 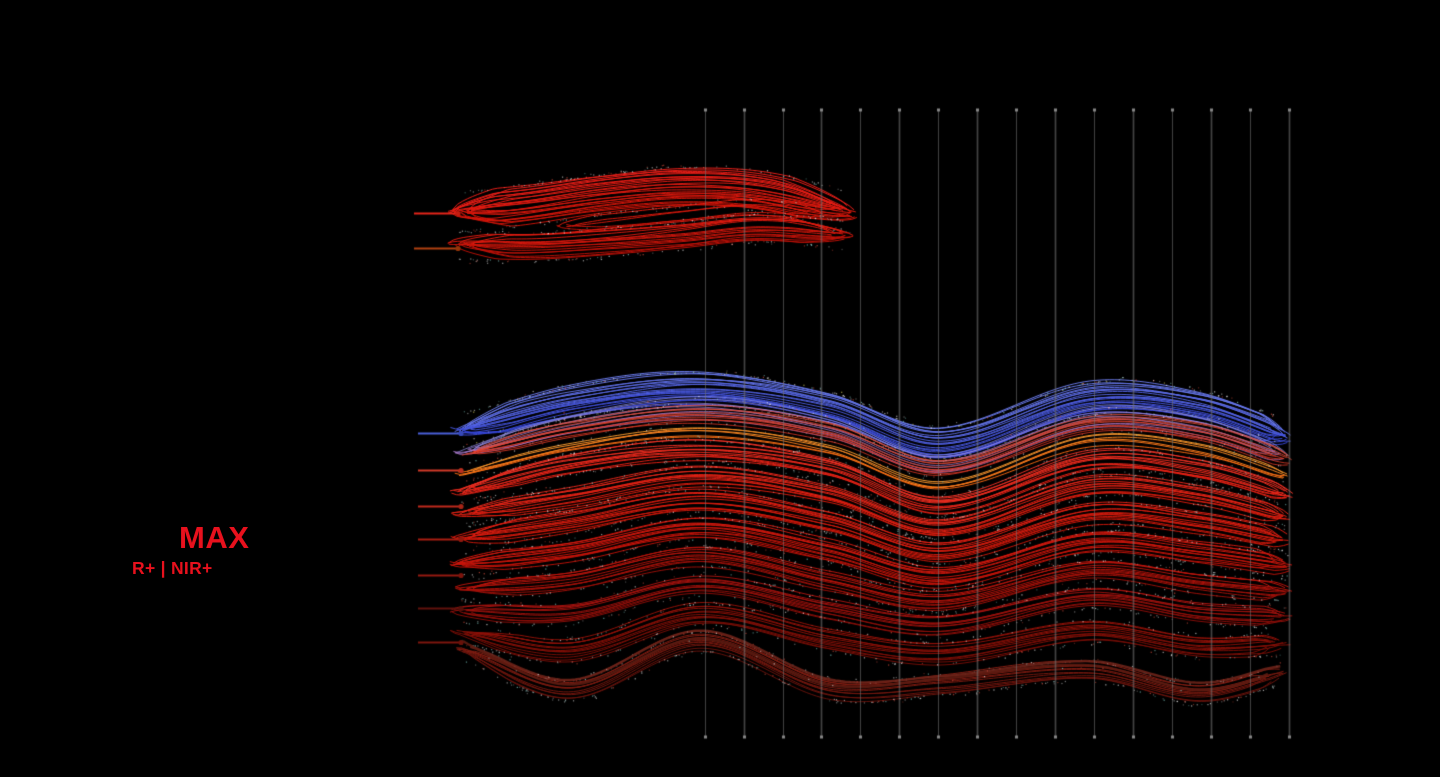 I want to click on band-combination-label: R+ | NIR+, so click(x=172, y=568).